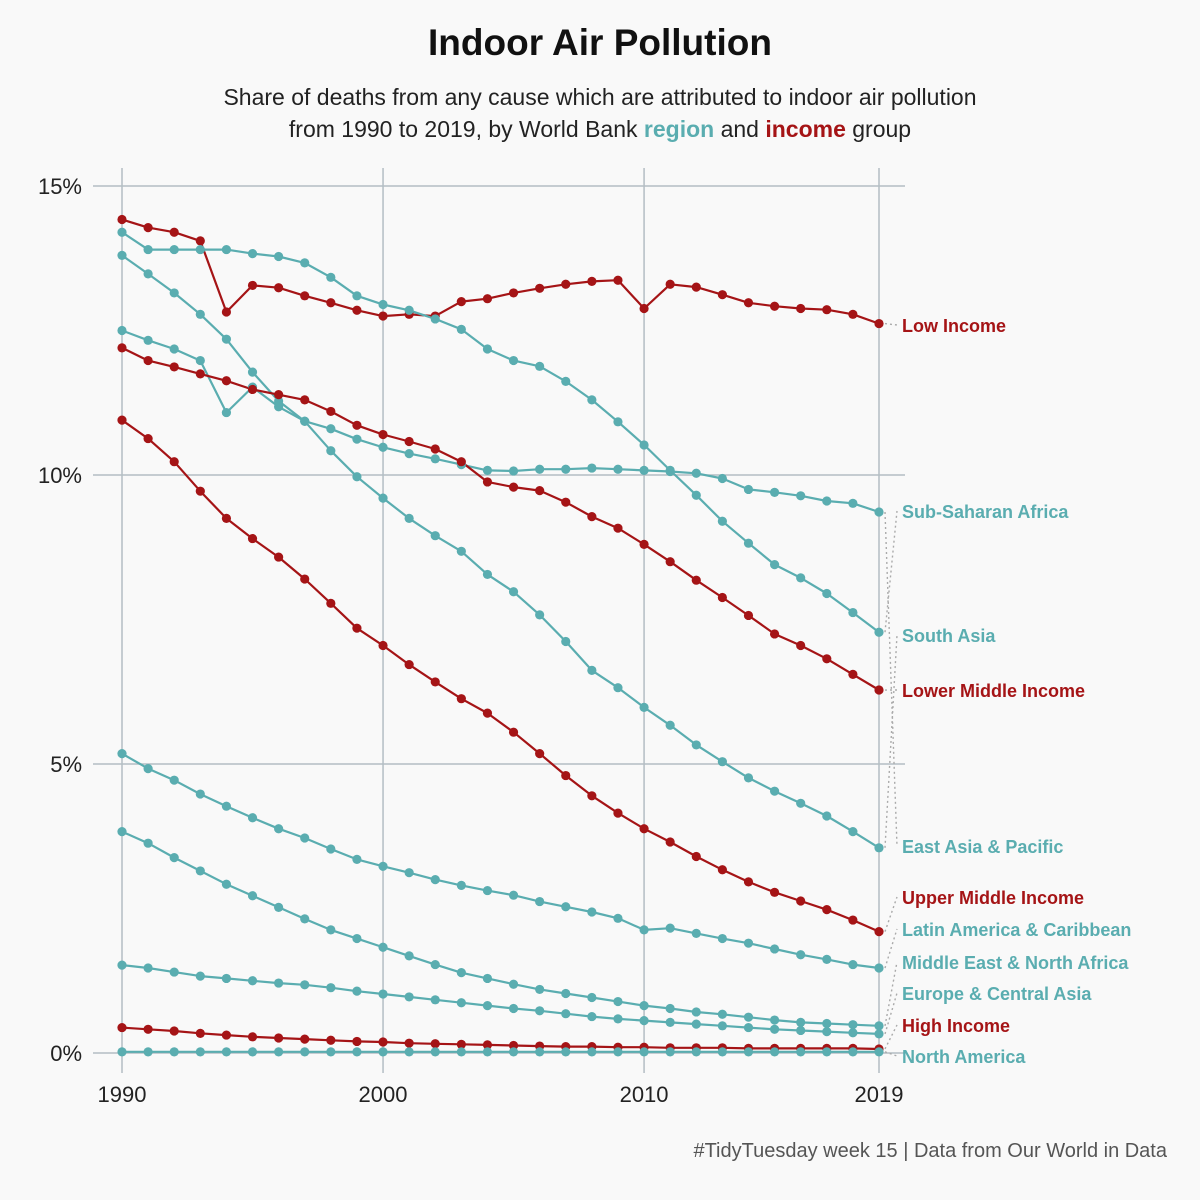 The height and width of the screenshot is (1200, 1200). I want to click on x-tick-label: 2019, so click(879, 1094).